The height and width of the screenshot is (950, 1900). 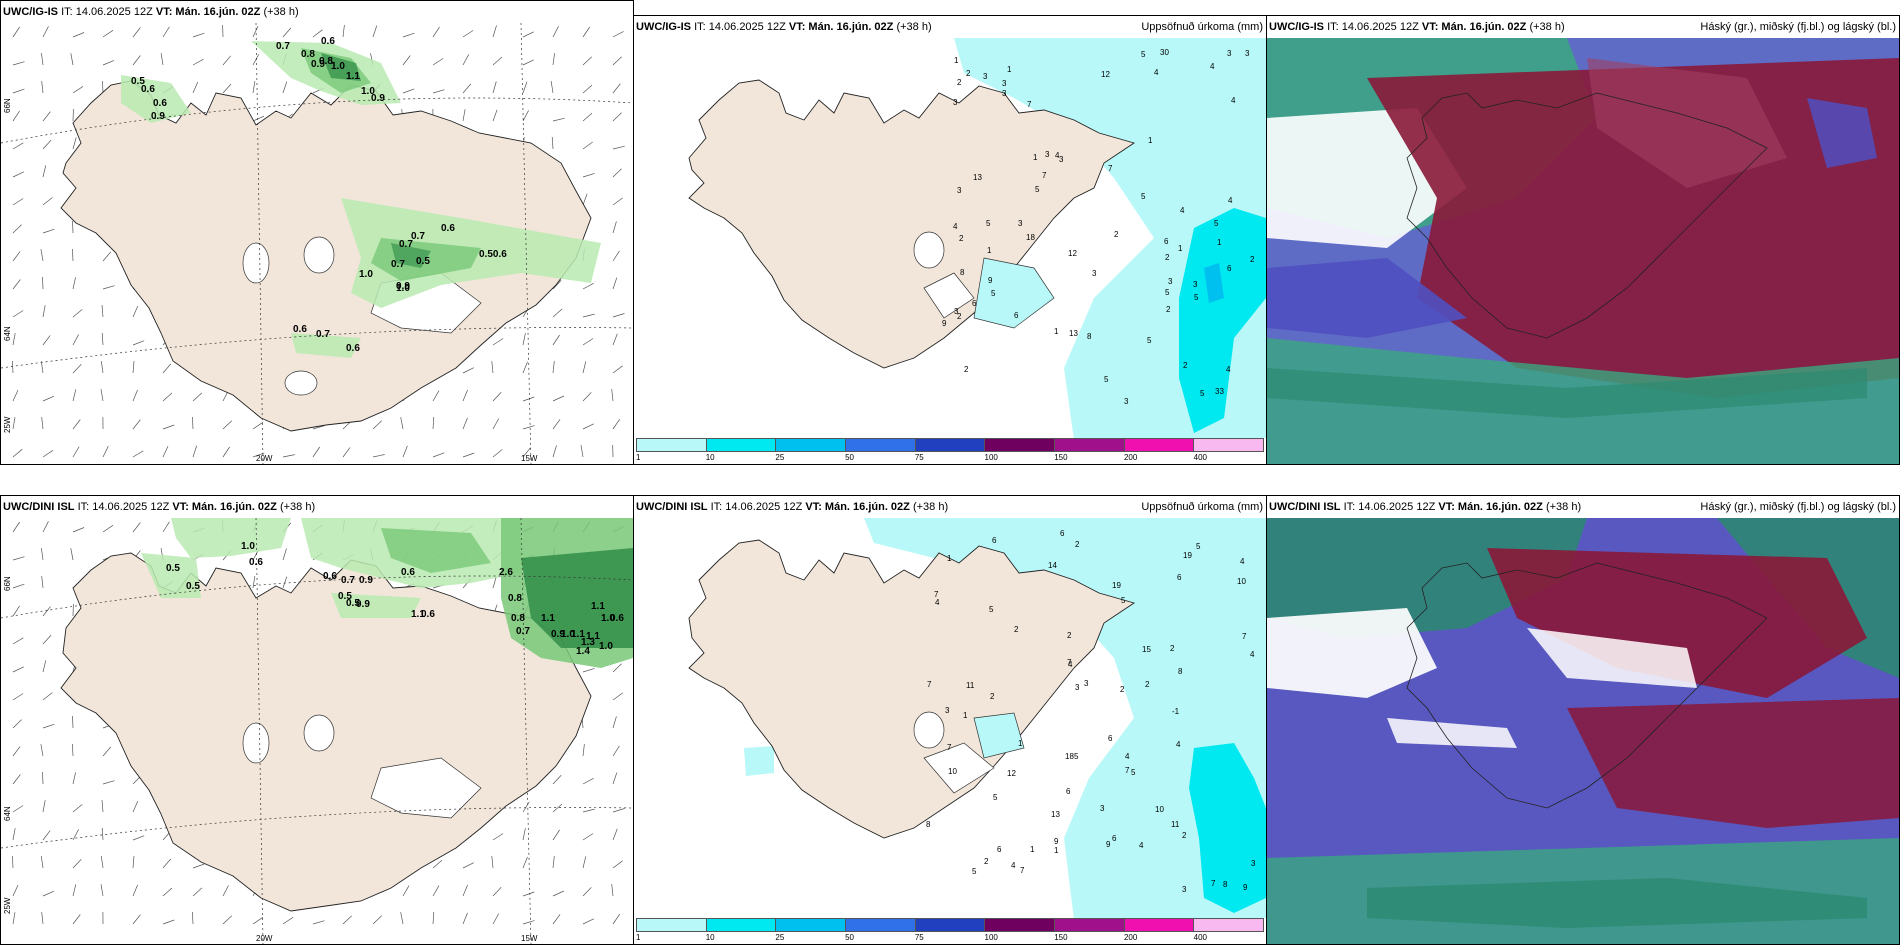 I want to click on tick: 25, so click(x=780, y=457).